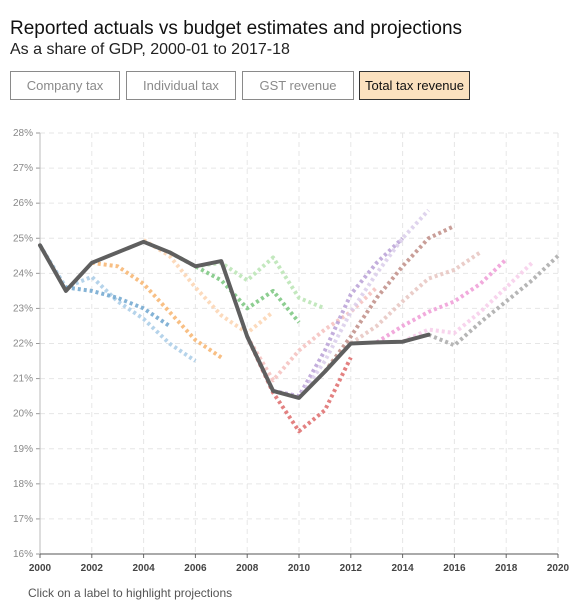 The width and height of the screenshot is (578, 600). What do you see at coordinates (150, 49) in the screenshot?
I see `chart-subtitle: As a share of GDP, 2000-01 to 2017-18` at bounding box center [150, 49].